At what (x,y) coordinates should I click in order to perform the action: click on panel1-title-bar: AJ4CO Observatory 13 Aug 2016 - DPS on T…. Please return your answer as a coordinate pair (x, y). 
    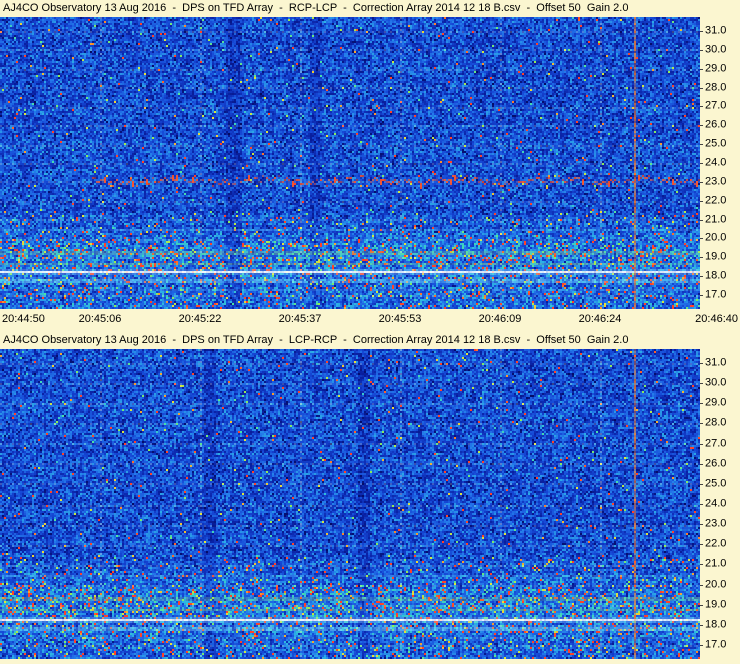
    Looking at the image, I should click on (316, 8).